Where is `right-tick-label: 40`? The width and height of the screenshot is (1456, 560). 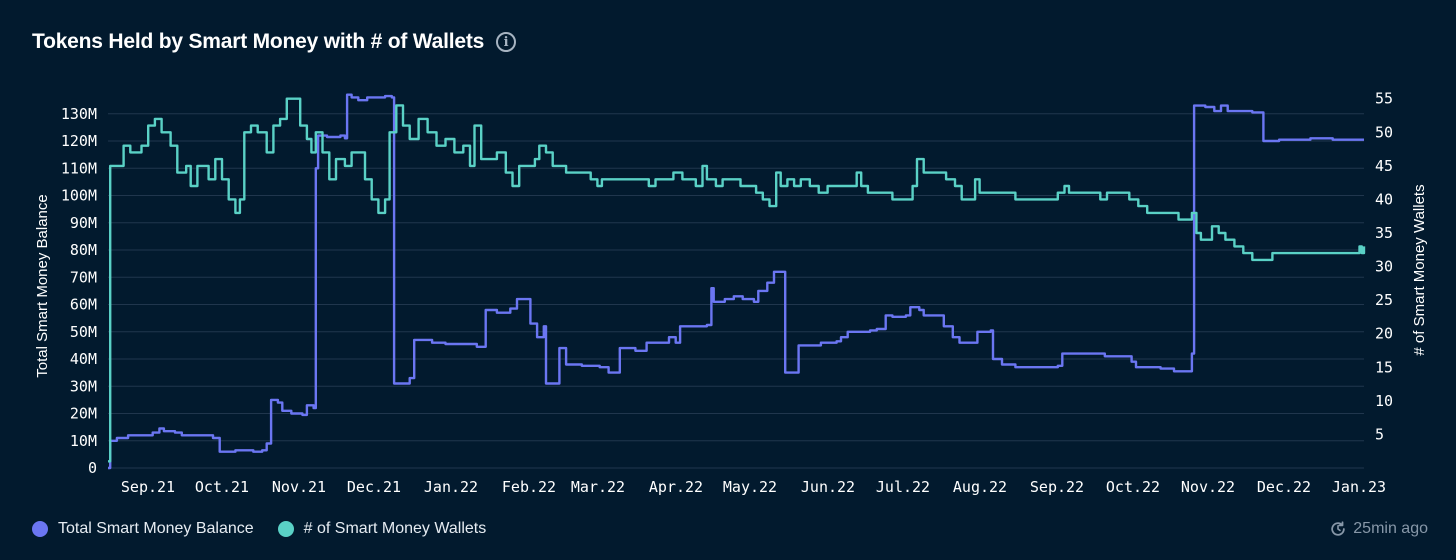
right-tick-label: 40 is located at coordinates (1384, 199).